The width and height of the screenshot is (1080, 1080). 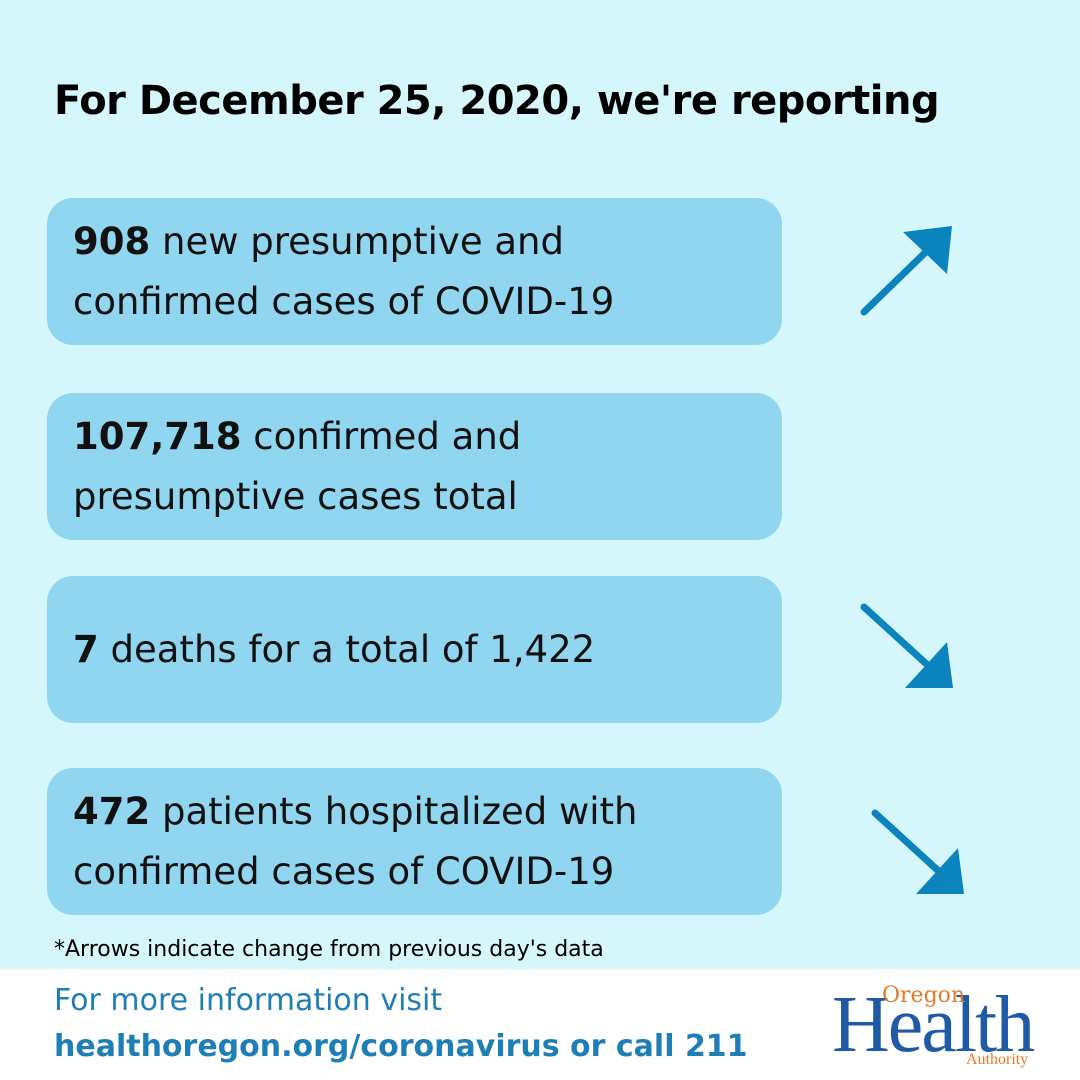 What do you see at coordinates (401, 1046) in the screenshot?
I see `footer-link-text: healthoregon.org/coronavirus or call 211` at bounding box center [401, 1046].